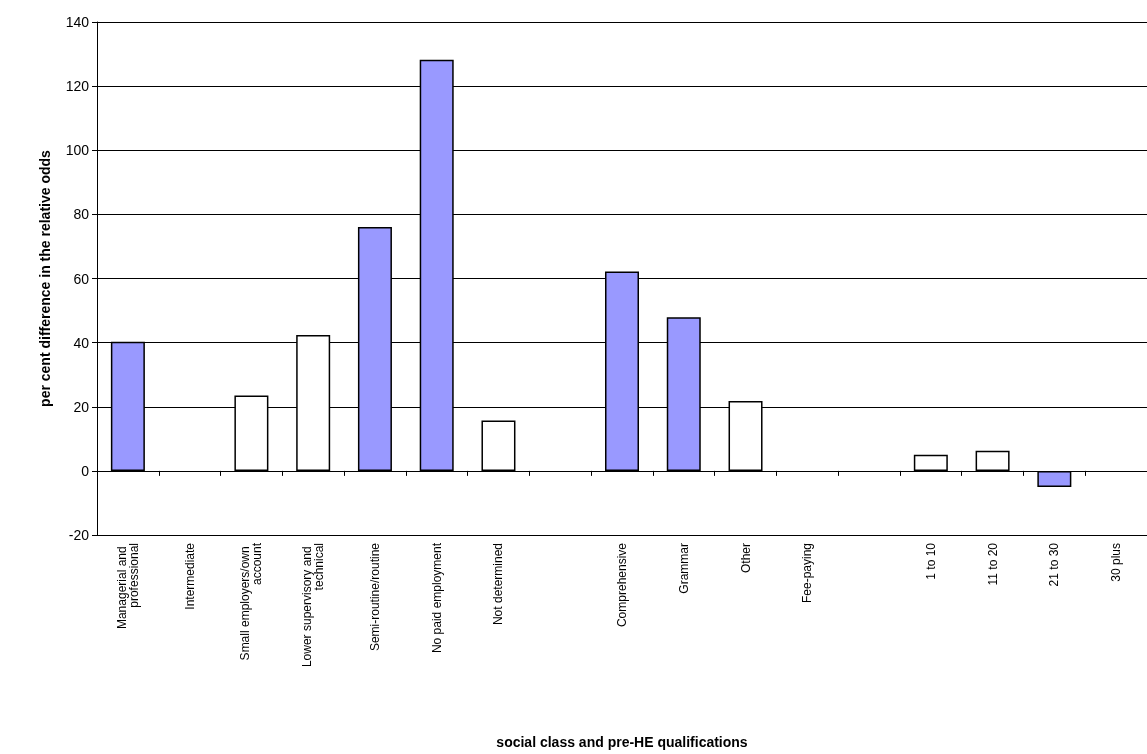 The width and height of the screenshot is (1147, 754). I want to click on y-tick-label: 120, so click(77, 86).